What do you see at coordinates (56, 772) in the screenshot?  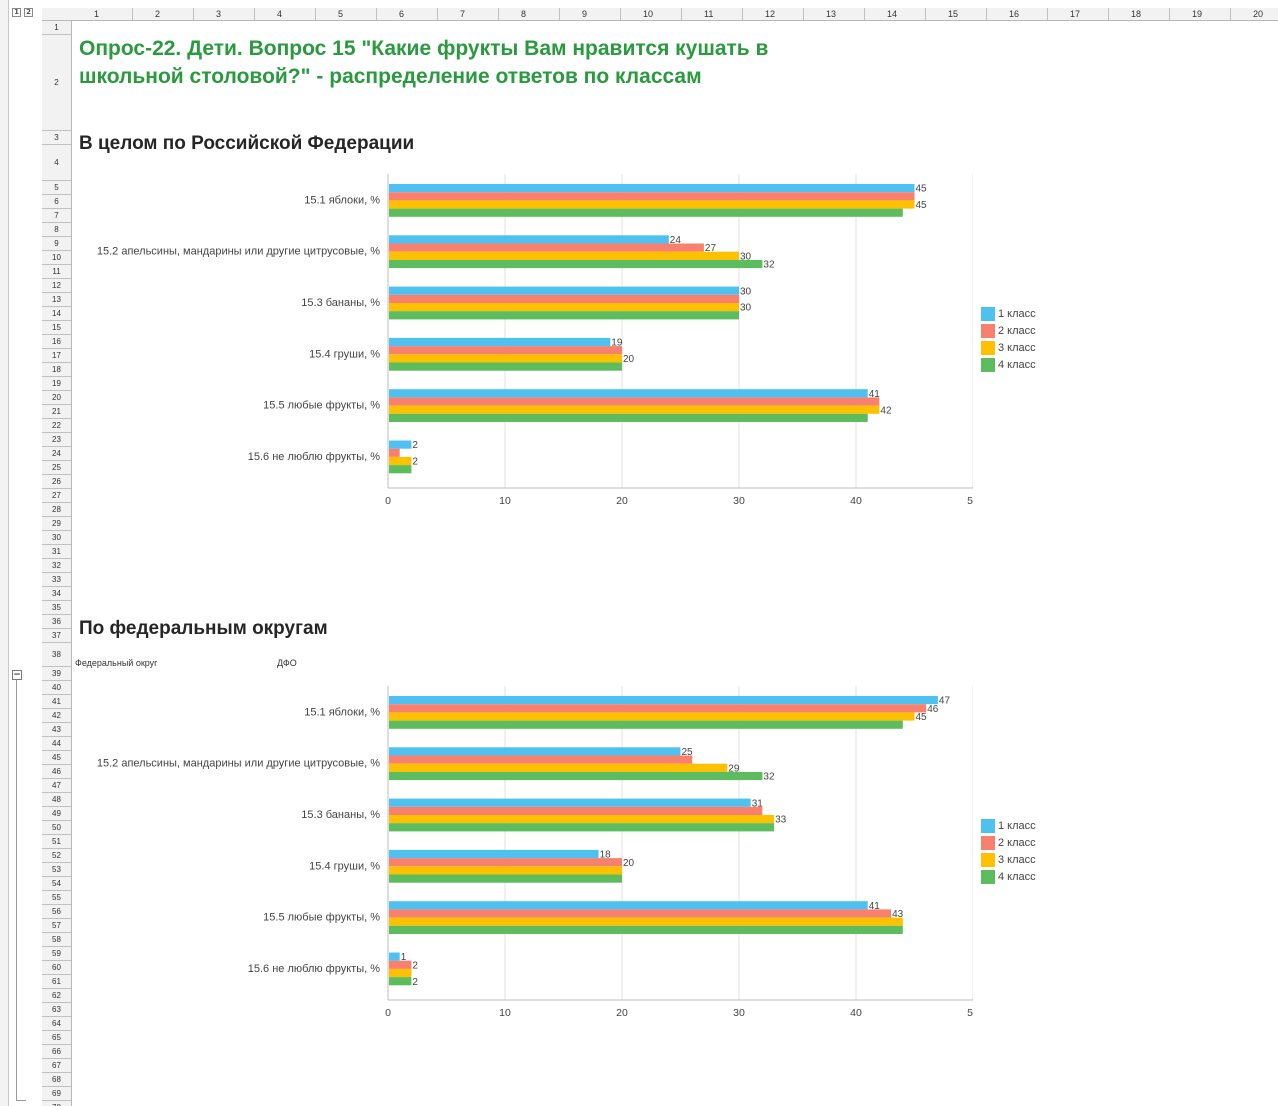 I see `row-header: 46` at bounding box center [56, 772].